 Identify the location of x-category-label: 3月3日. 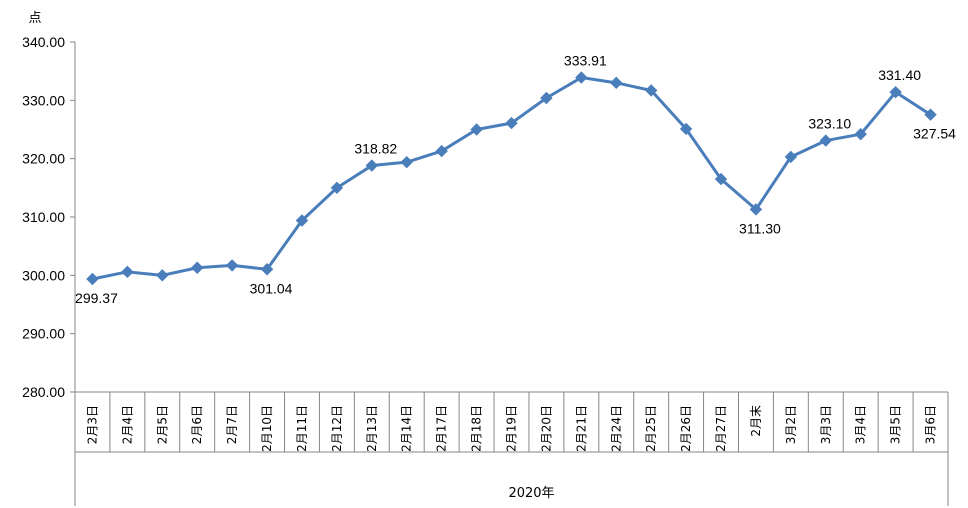
(826, 424).